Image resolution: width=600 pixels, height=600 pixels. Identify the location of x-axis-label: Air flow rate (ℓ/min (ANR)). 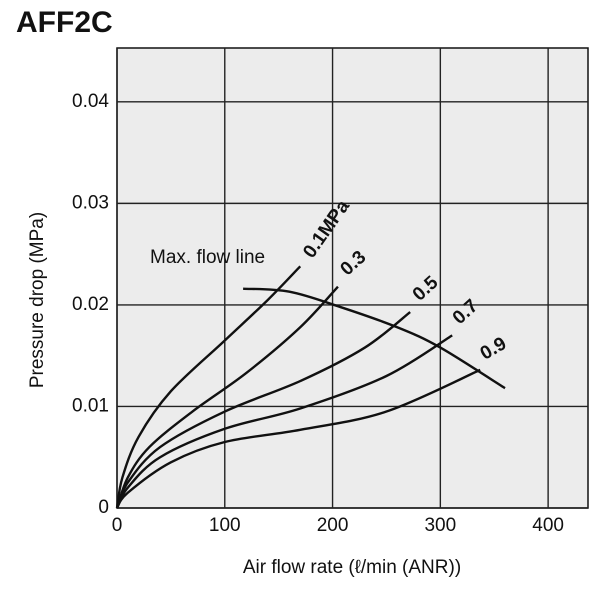
(352, 567).